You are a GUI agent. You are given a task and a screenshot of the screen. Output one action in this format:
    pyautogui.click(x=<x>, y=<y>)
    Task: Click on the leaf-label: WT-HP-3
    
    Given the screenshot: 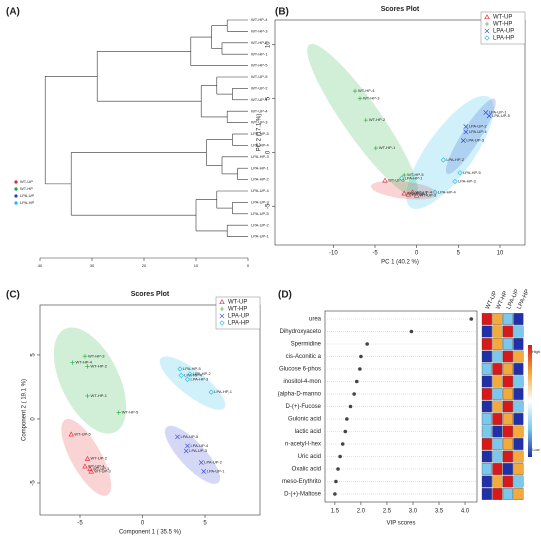 What is the action you would take?
    pyautogui.click(x=259, y=30)
    